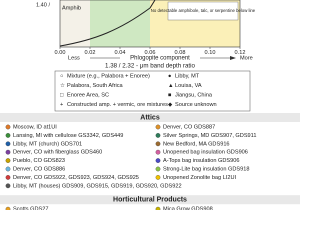  Describe the element at coordinates (169, 76) in the screenshot. I see `legend-symbol: ●` at that location.